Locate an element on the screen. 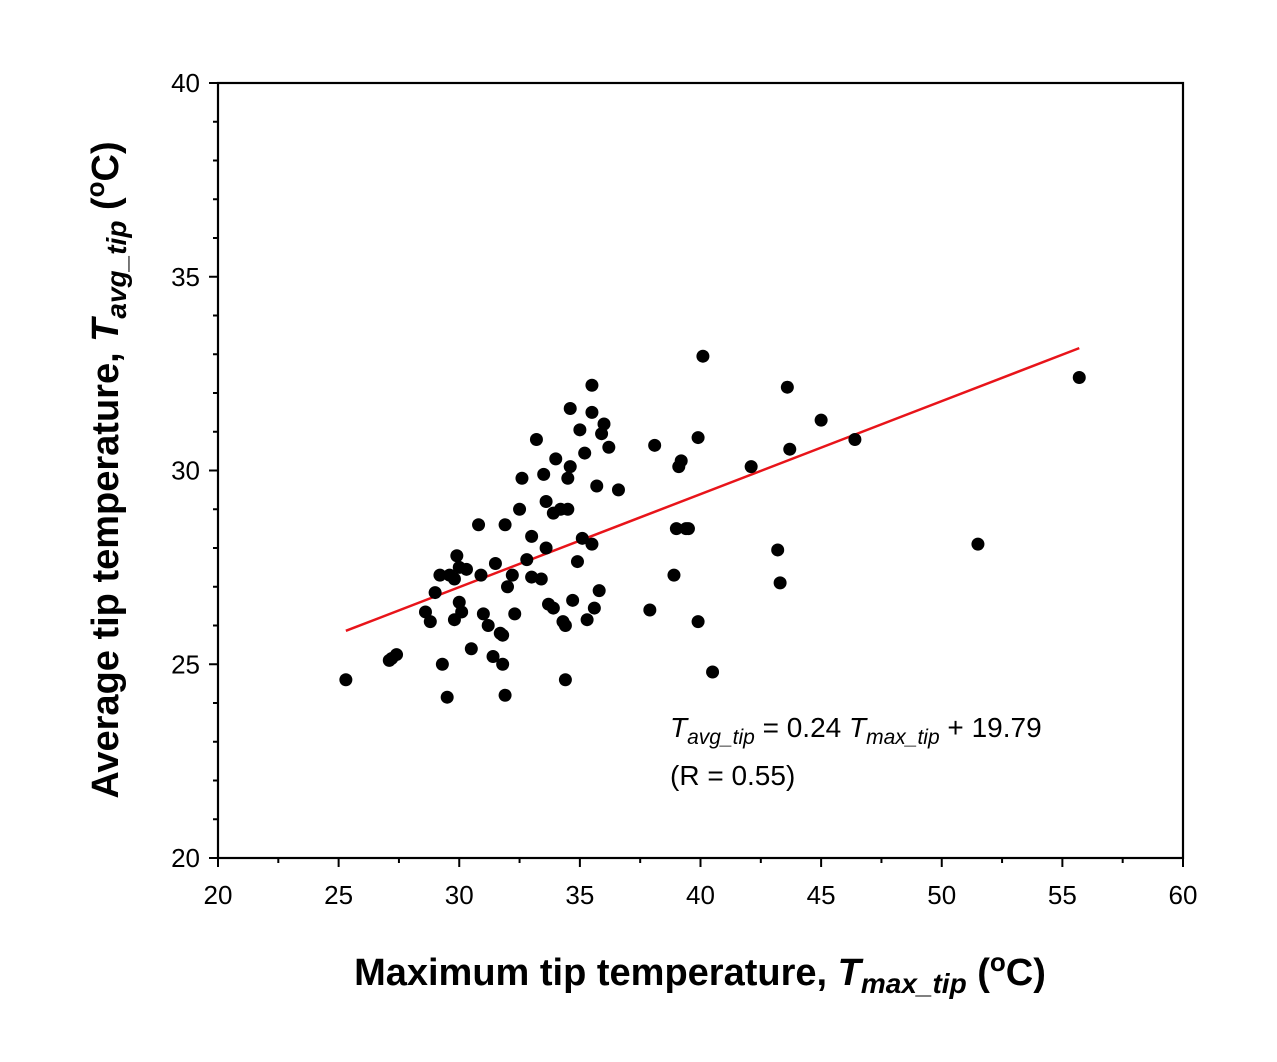 This screenshot has height=1062, width=1277. x-axis-title-sub: max_tip is located at coordinates (914, 983).